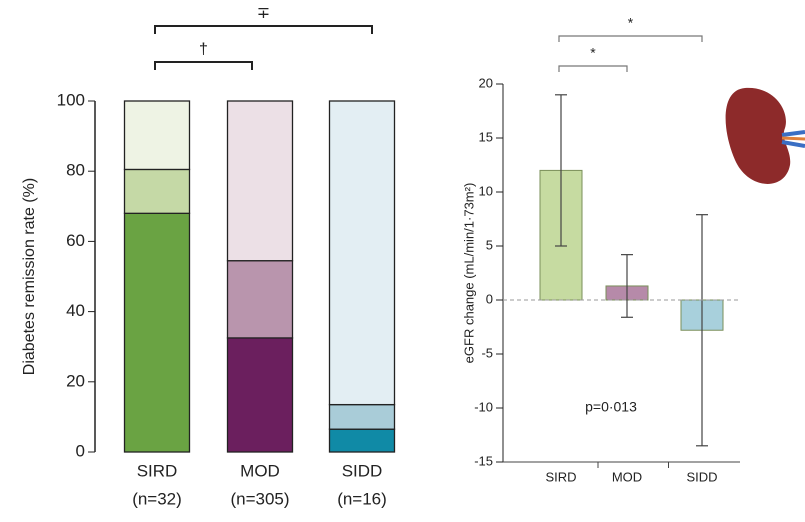 The width and height of the screenshot is (805, 522). I want to click on significance-label: †, so click(203, 49).